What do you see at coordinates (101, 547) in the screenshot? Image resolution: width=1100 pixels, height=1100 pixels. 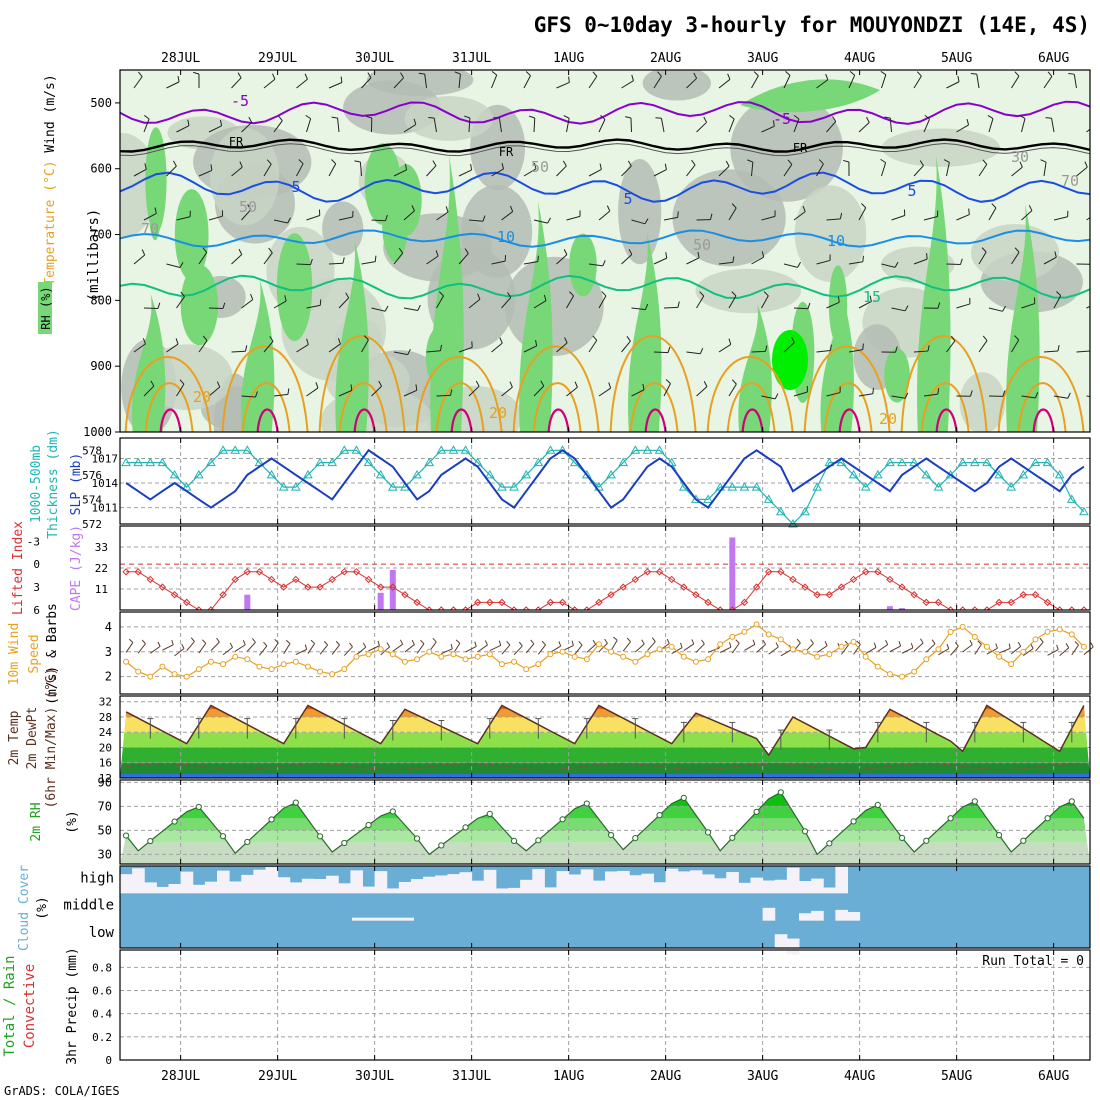 I see `y-tick-label: 33` at bounding box center [101, 547].